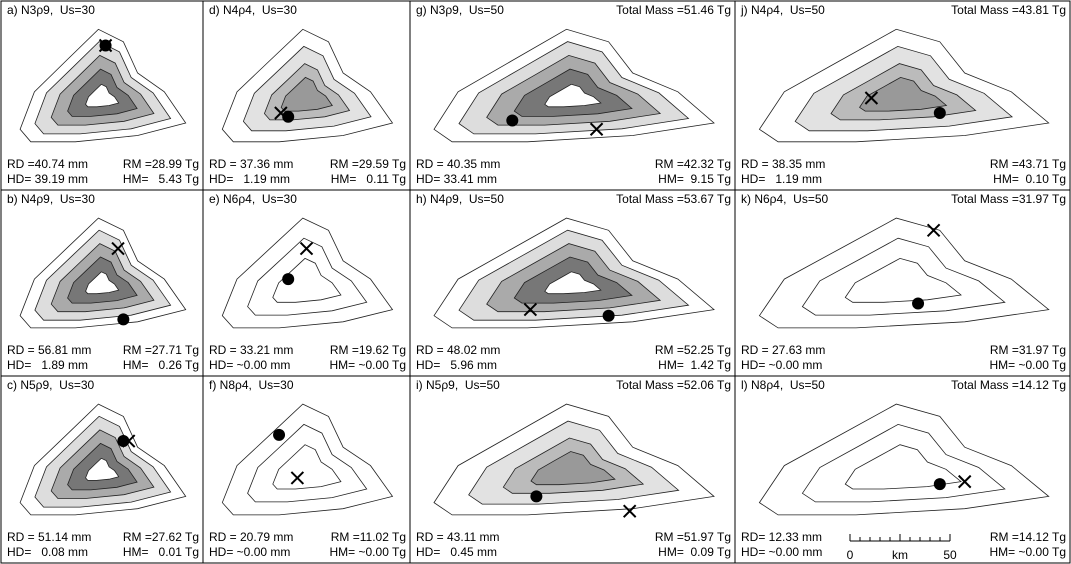 The image size is (1071, 564). What do you see at coordinates (1029, 179) in the screenshot?
I see `hm: HM= 0.10 Tg` at bounding box center [1029, 179].